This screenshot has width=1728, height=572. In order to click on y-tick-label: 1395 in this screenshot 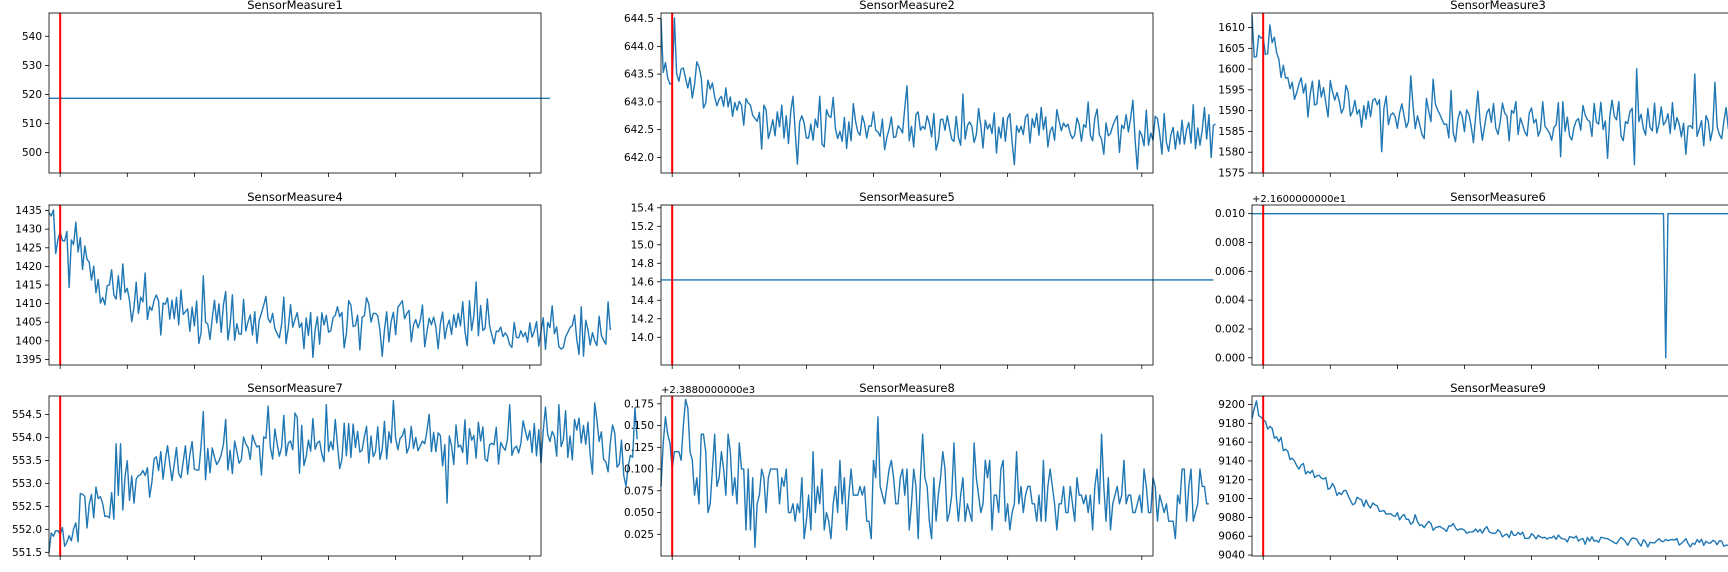, I will do `click(28, 360)`.